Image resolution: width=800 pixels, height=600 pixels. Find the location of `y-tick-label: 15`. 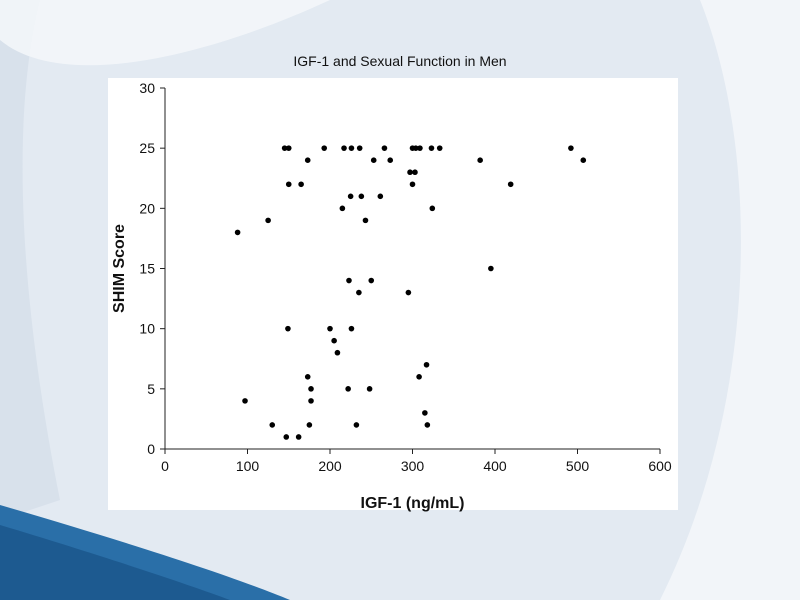

y-tick-label: 15 is located at coordinates (147, 269).